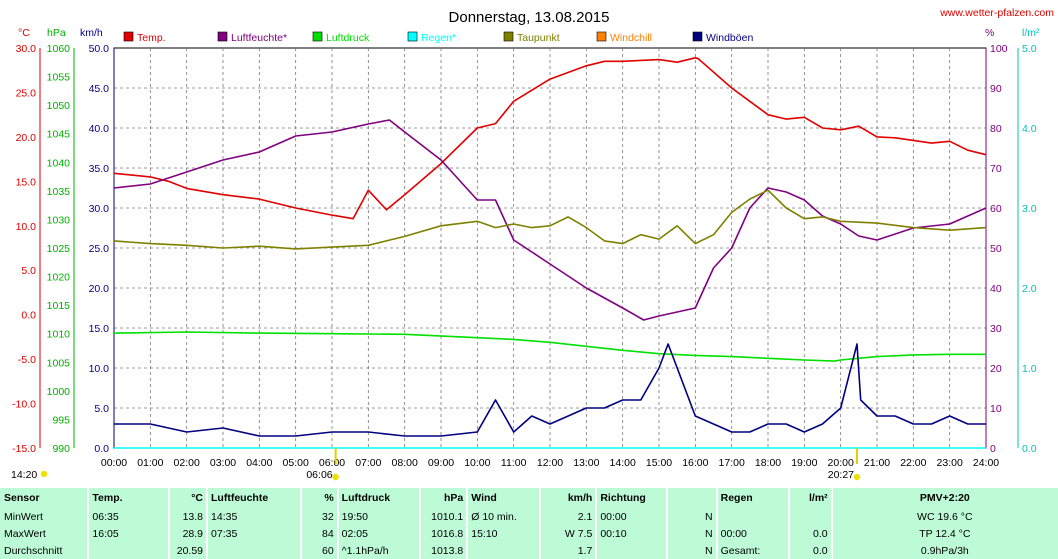 This screenshot has width=1058, height=559. I want to click on sunset-time: 20:27, so click(841, 475).